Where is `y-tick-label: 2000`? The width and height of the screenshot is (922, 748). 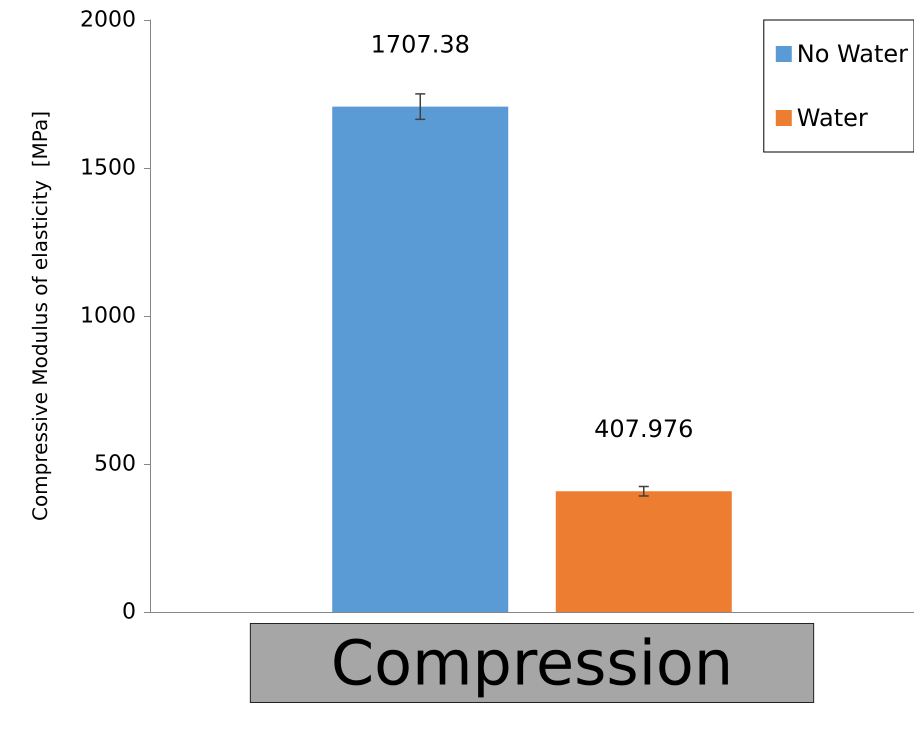 y-tick-label: 2000 is located at coordinates (108, 20).